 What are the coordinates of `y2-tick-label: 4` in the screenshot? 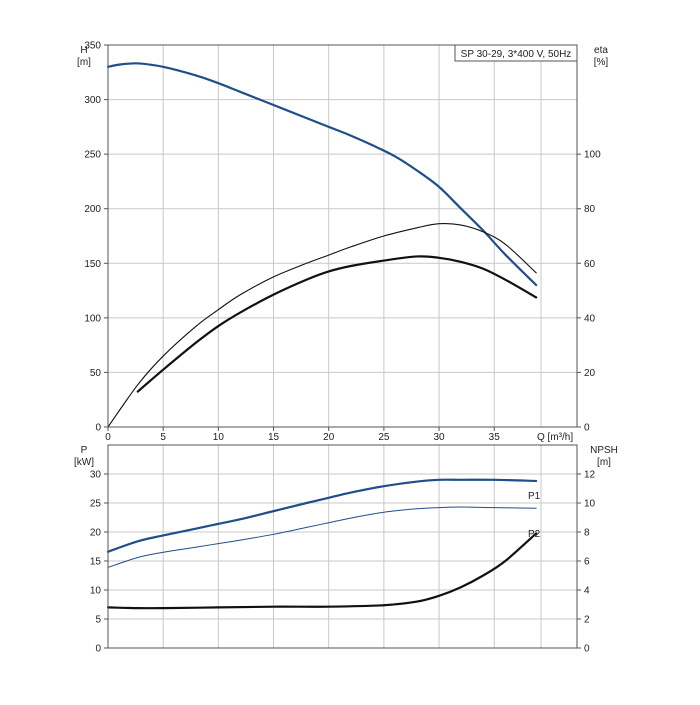 It's located at (587, 591).